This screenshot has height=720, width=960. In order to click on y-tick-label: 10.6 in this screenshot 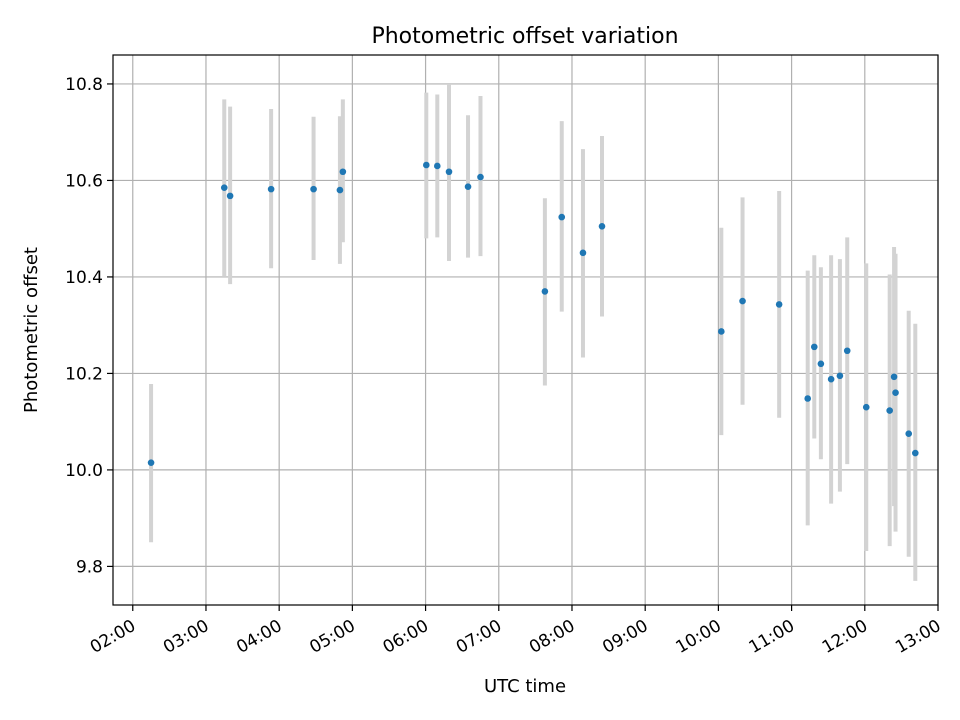, I will do `click(84, 181)`.